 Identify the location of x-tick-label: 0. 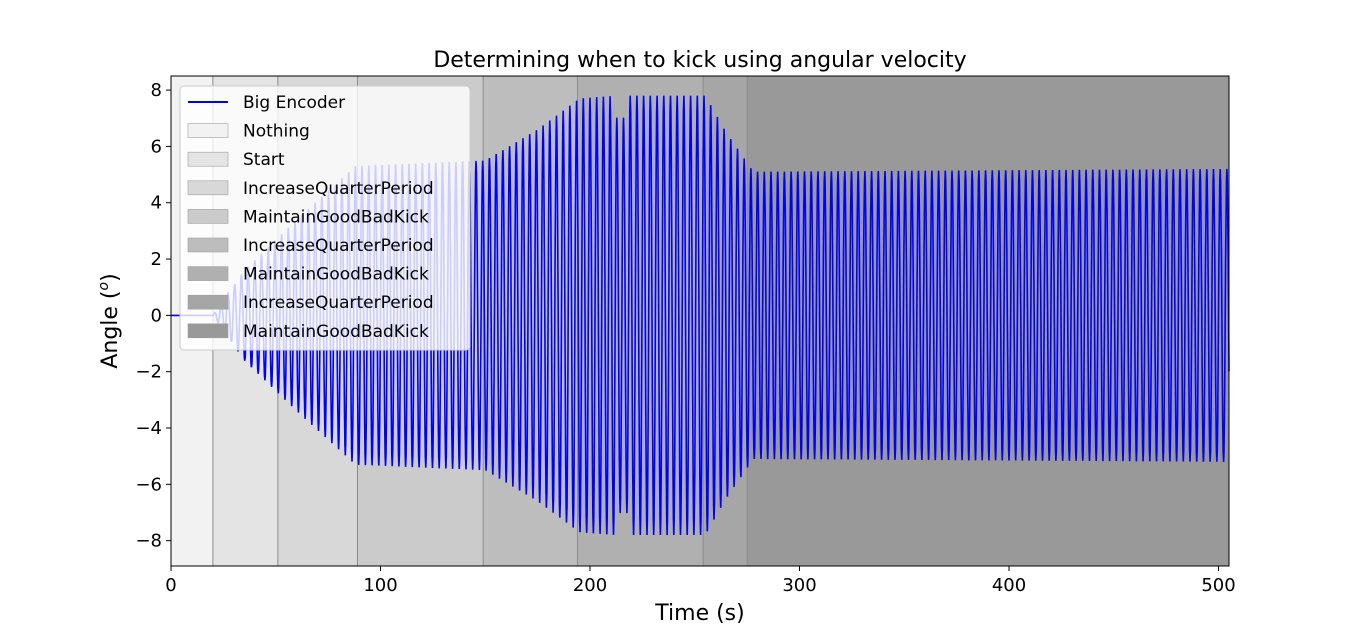
(170, 585).